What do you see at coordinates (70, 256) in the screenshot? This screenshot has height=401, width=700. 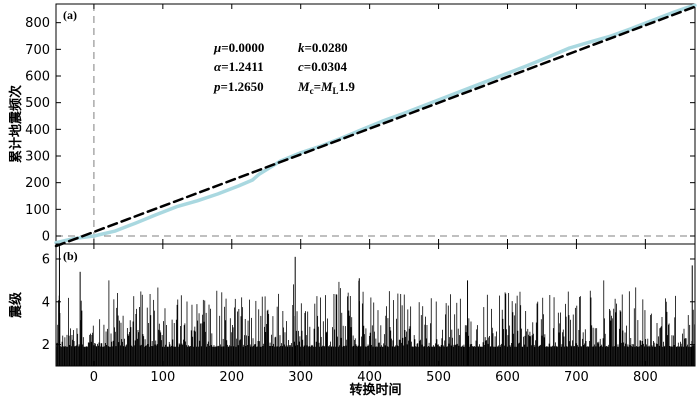 I see `panel-label-b: (b)` at bounding box center [70, 256].